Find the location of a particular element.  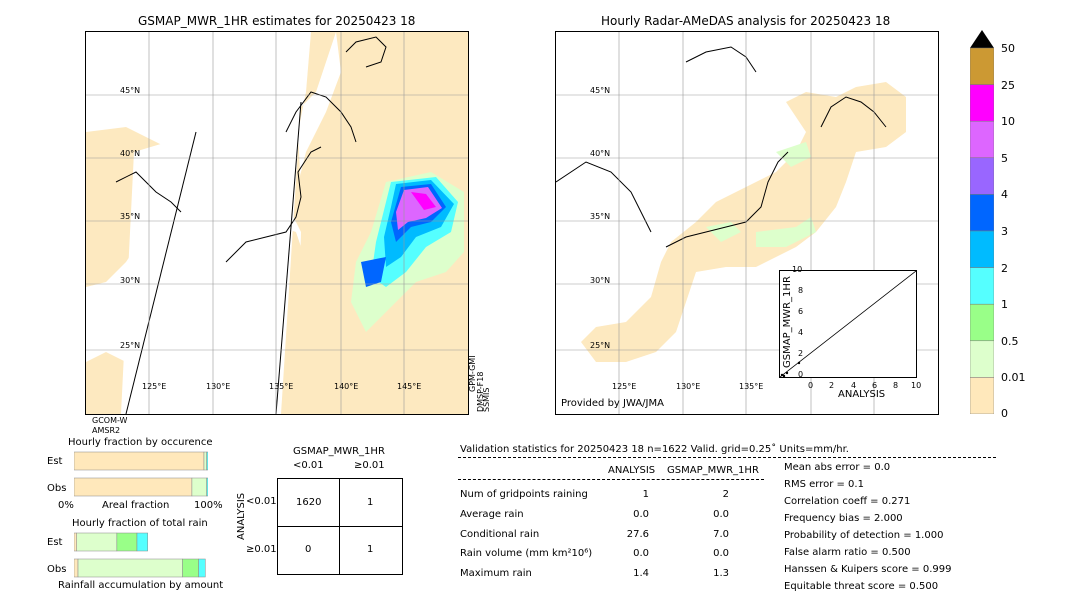

inset-ytick-6: 6 is located at coordinates (801, 311).